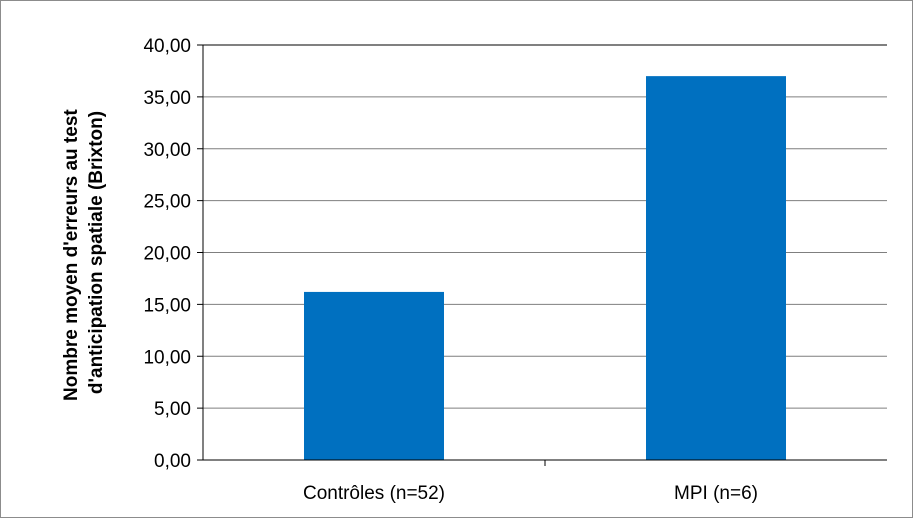  I want to click on y-axis-label-line-1: Nombre moyen d'erreurs au test, so click(71, 255).